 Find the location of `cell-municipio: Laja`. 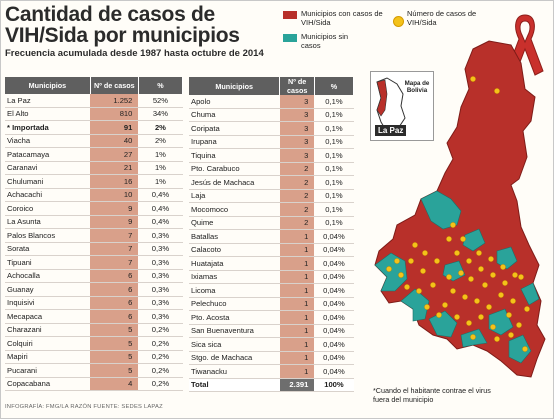

cell-municipio: Laja is located at coordinates (234, 196).